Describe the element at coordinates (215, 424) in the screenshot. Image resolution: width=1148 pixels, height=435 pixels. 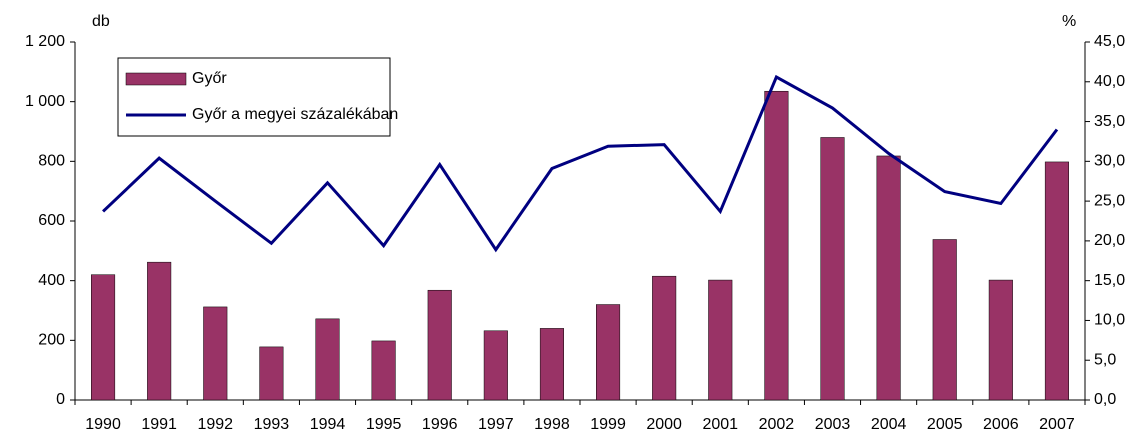
I see `x-tick-label: 1992` at that location.